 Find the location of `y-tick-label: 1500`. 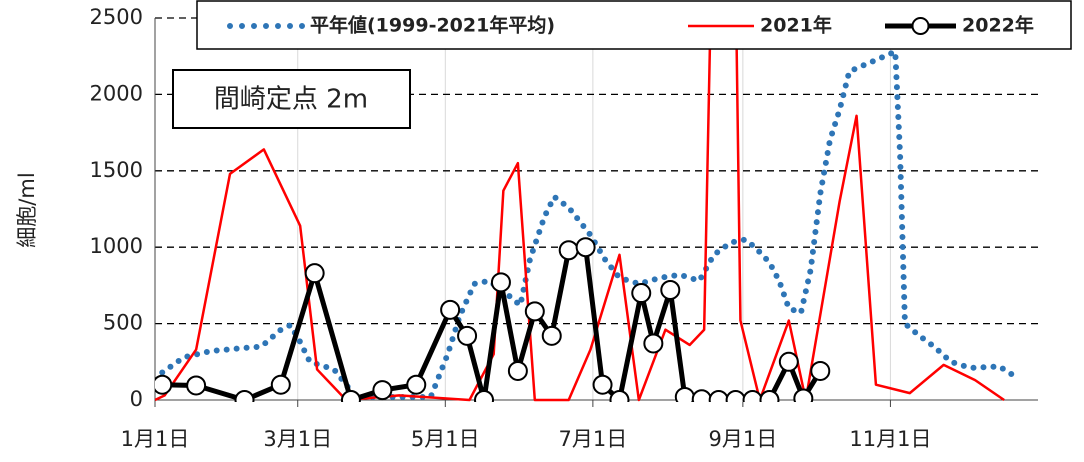

y-tick-label: 1500 is located at coordinates (116, 170).